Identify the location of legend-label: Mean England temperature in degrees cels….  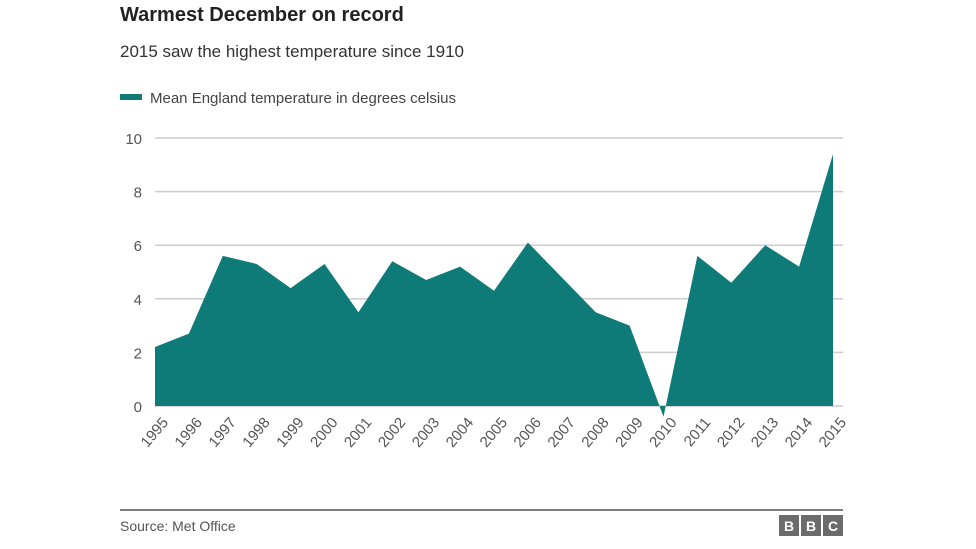
(303, 98).